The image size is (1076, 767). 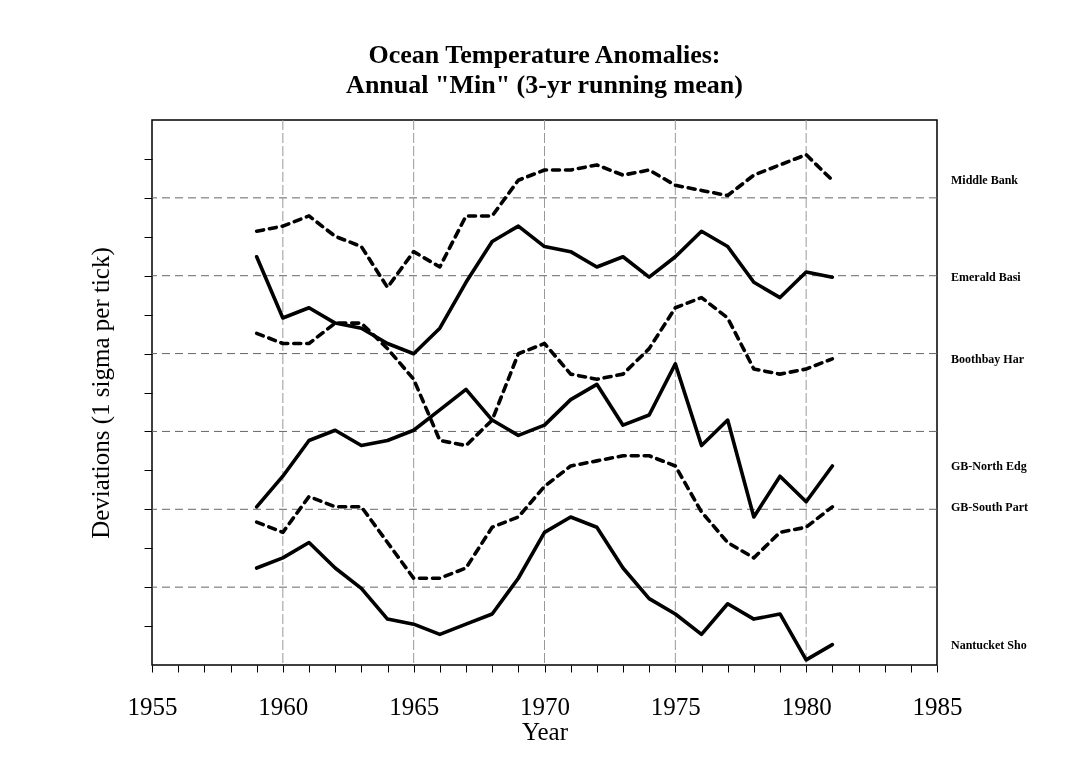 I want to click on x-tick-label: 1970, so click(x=545, y=706).